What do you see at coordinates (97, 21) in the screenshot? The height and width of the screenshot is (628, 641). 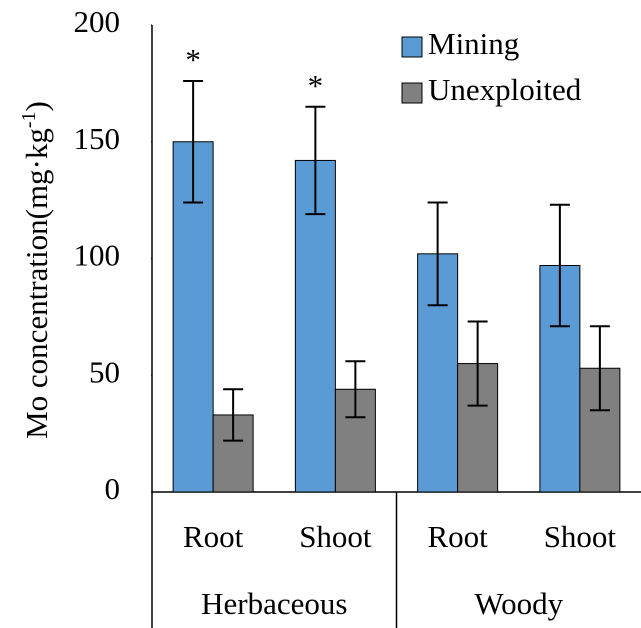 I see `y-tick-label: 200` at bounding box center [97, 21].